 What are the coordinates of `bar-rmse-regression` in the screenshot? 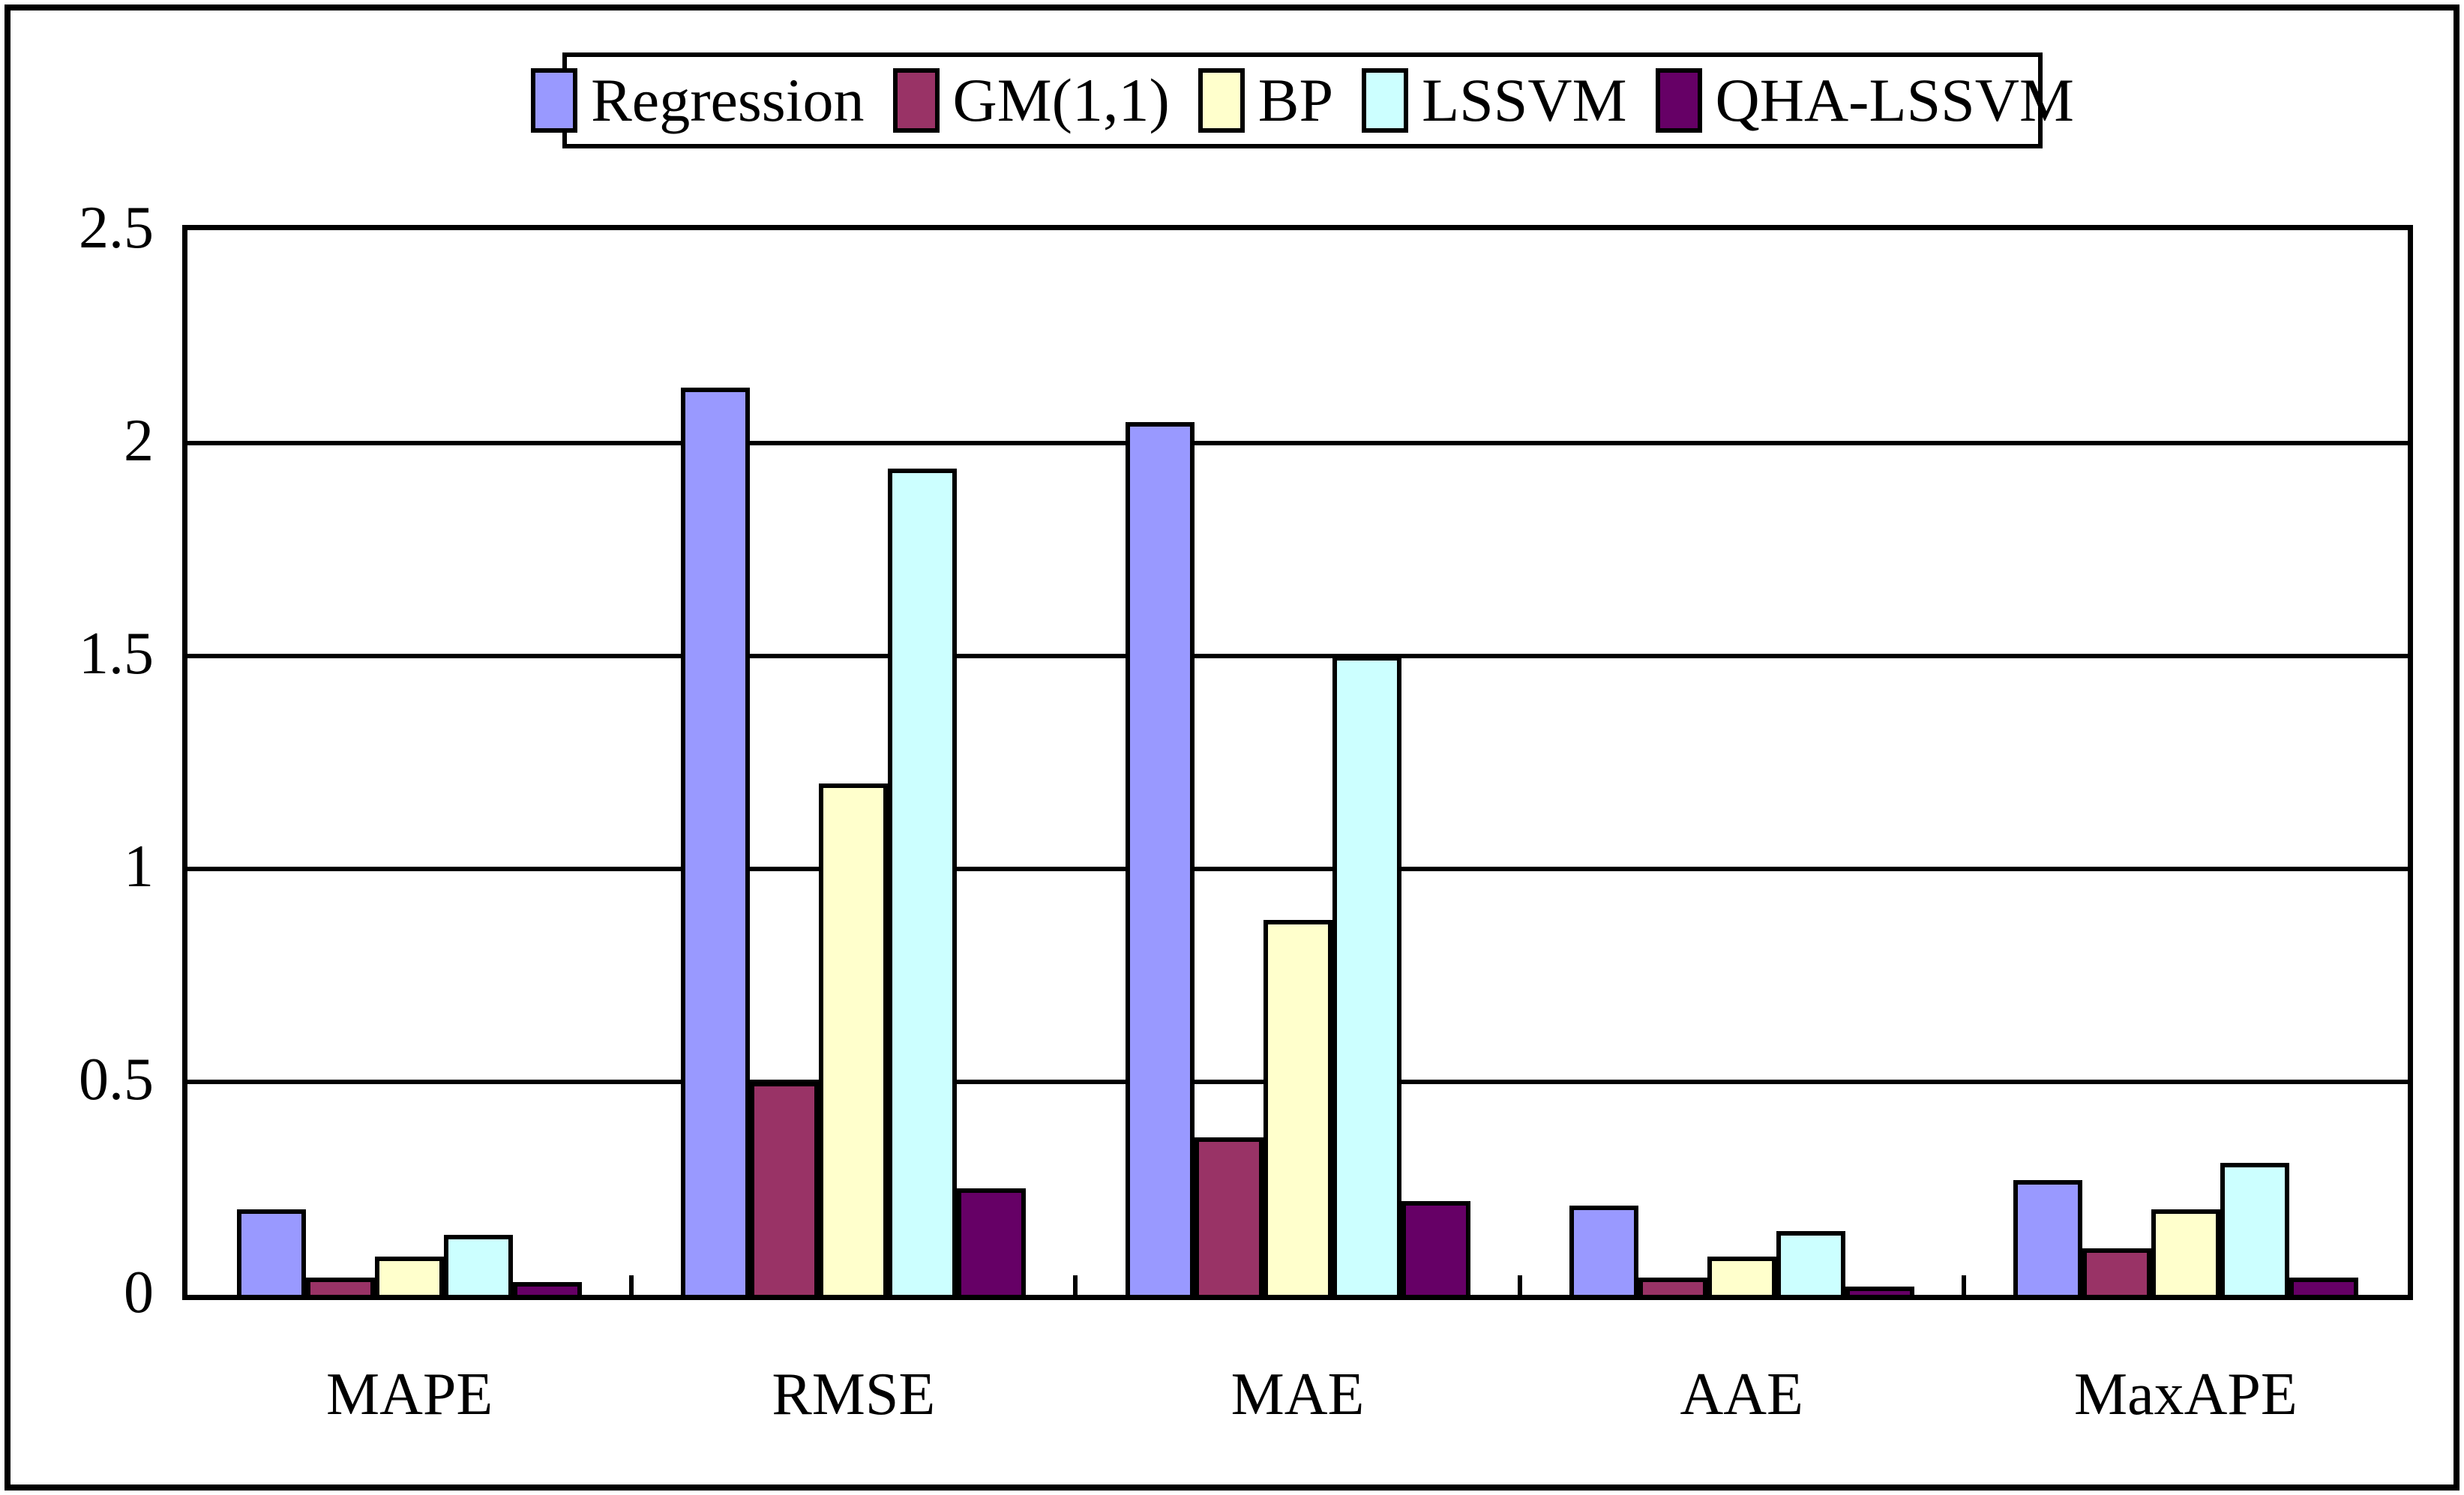 It's located at (716, 842).